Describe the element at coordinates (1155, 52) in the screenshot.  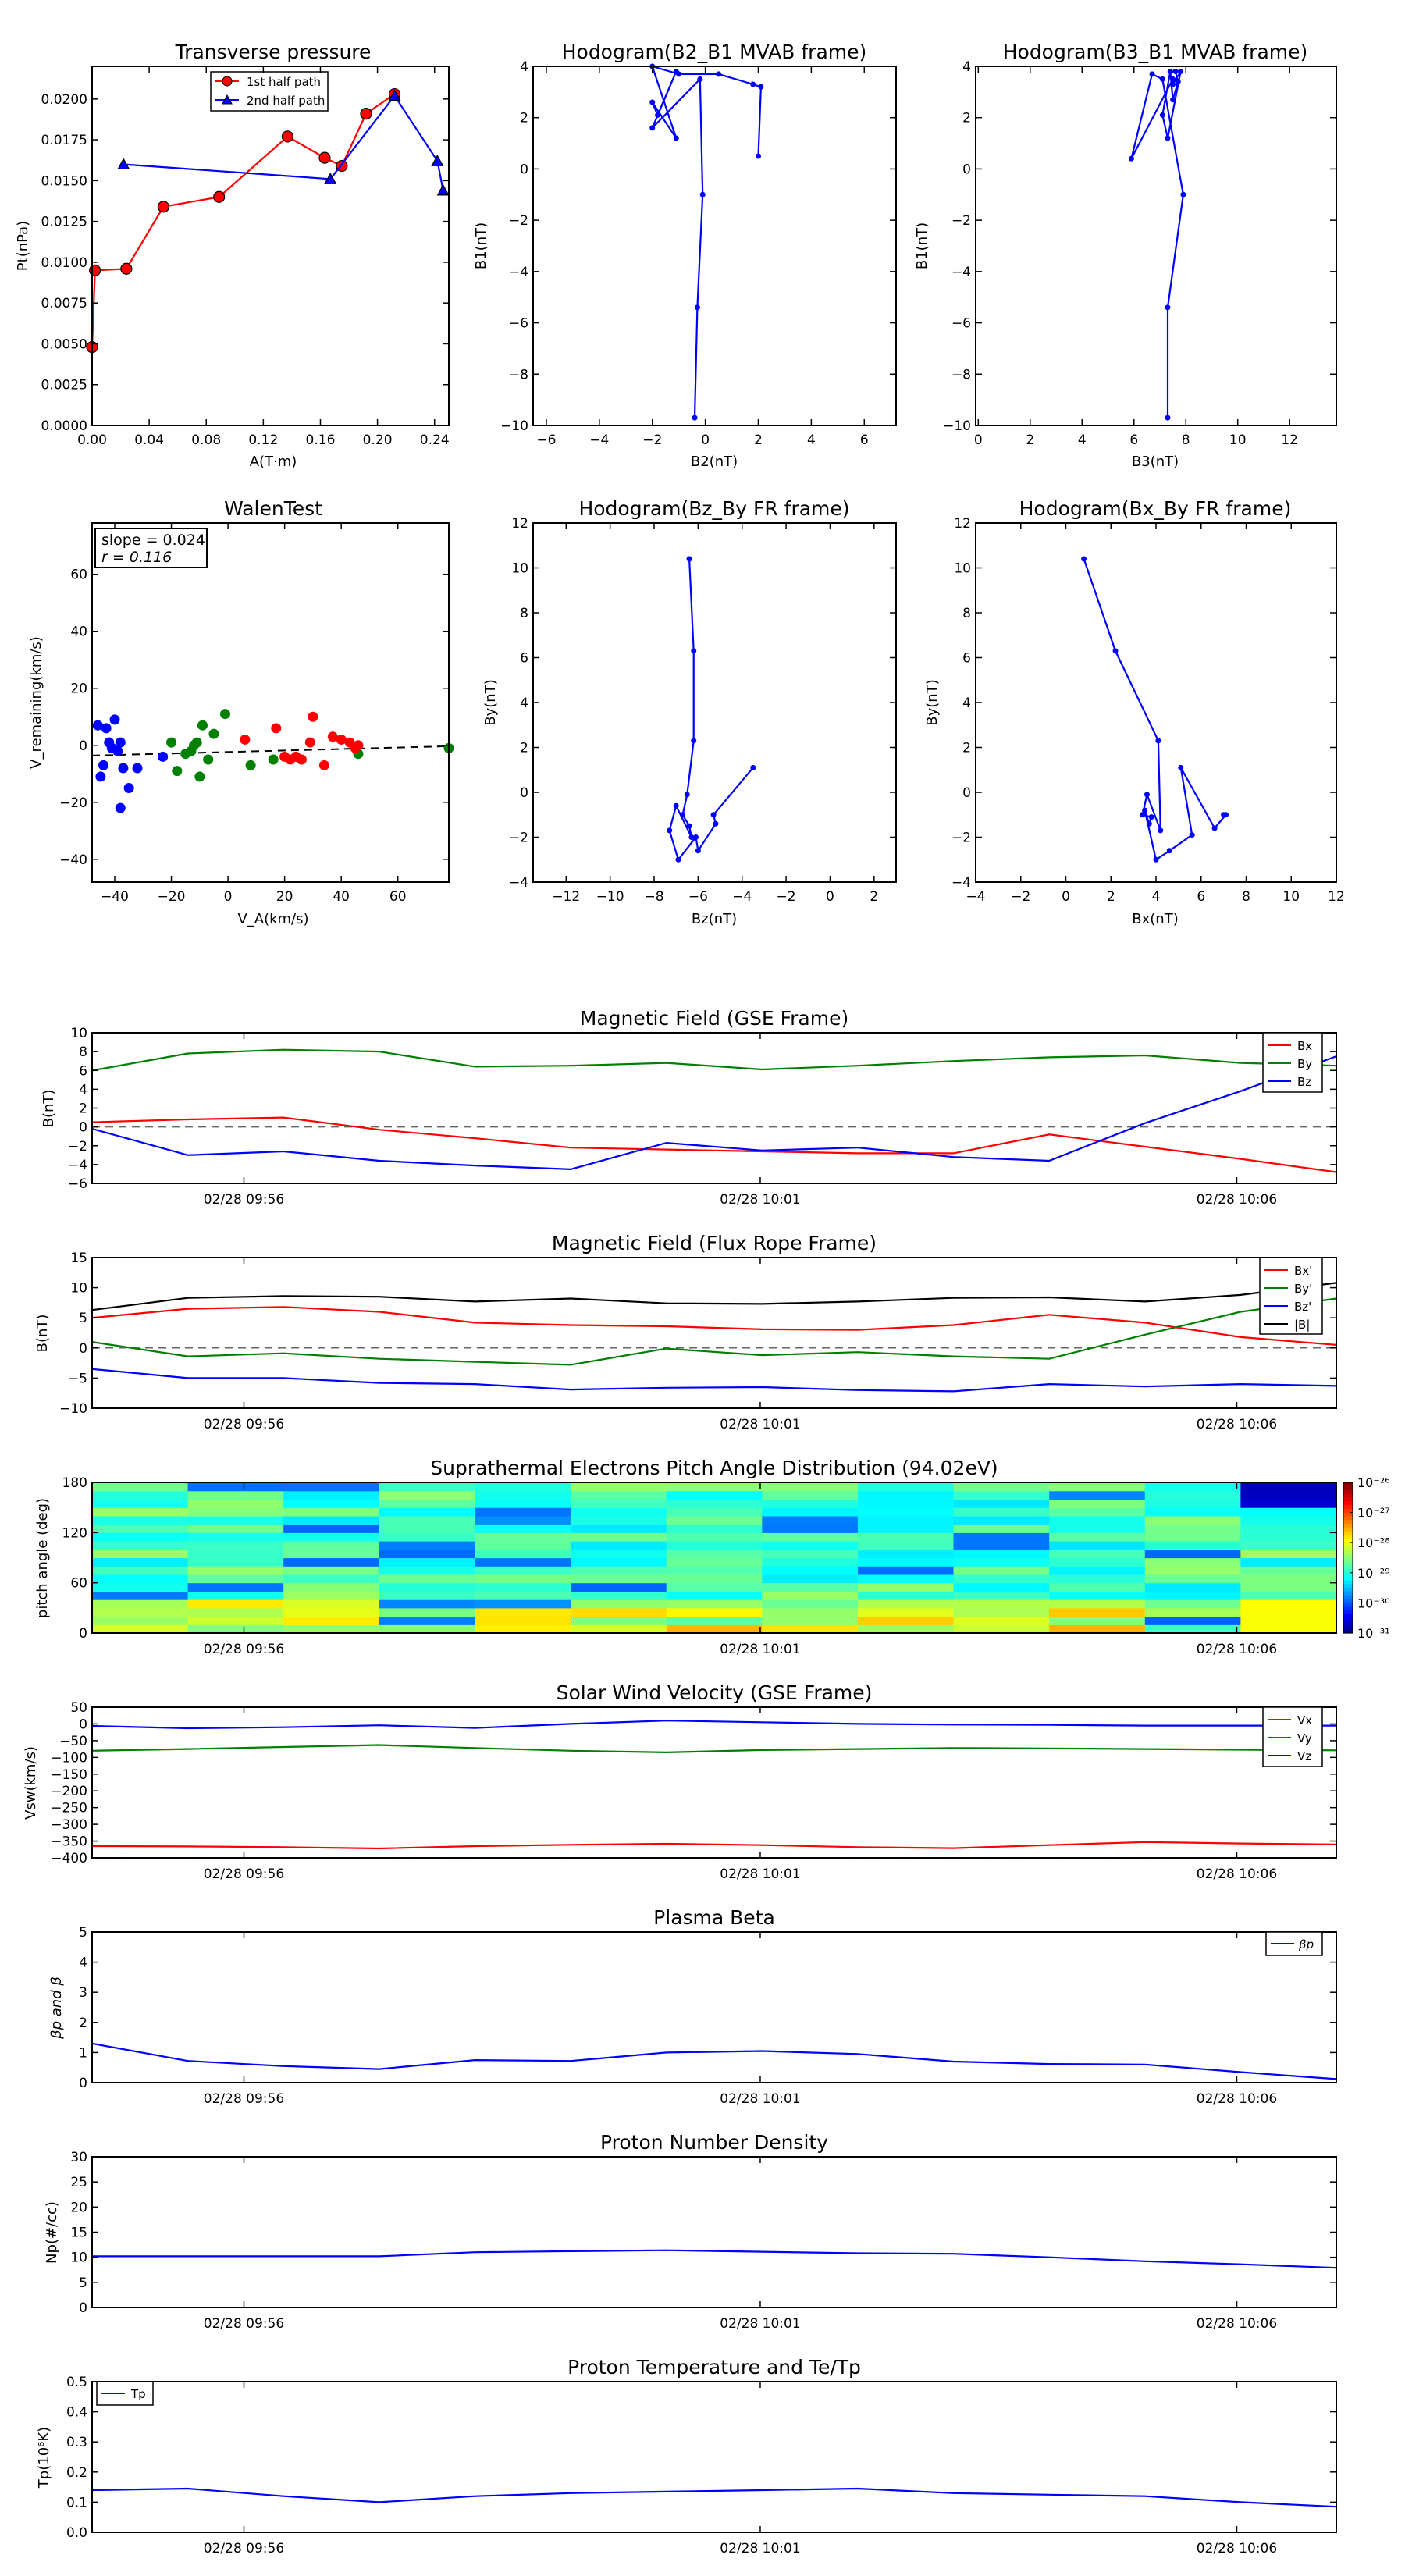
I see `title-hodo-b3b1: Hodogram(B3_B1 MVAB frame)` at that location.